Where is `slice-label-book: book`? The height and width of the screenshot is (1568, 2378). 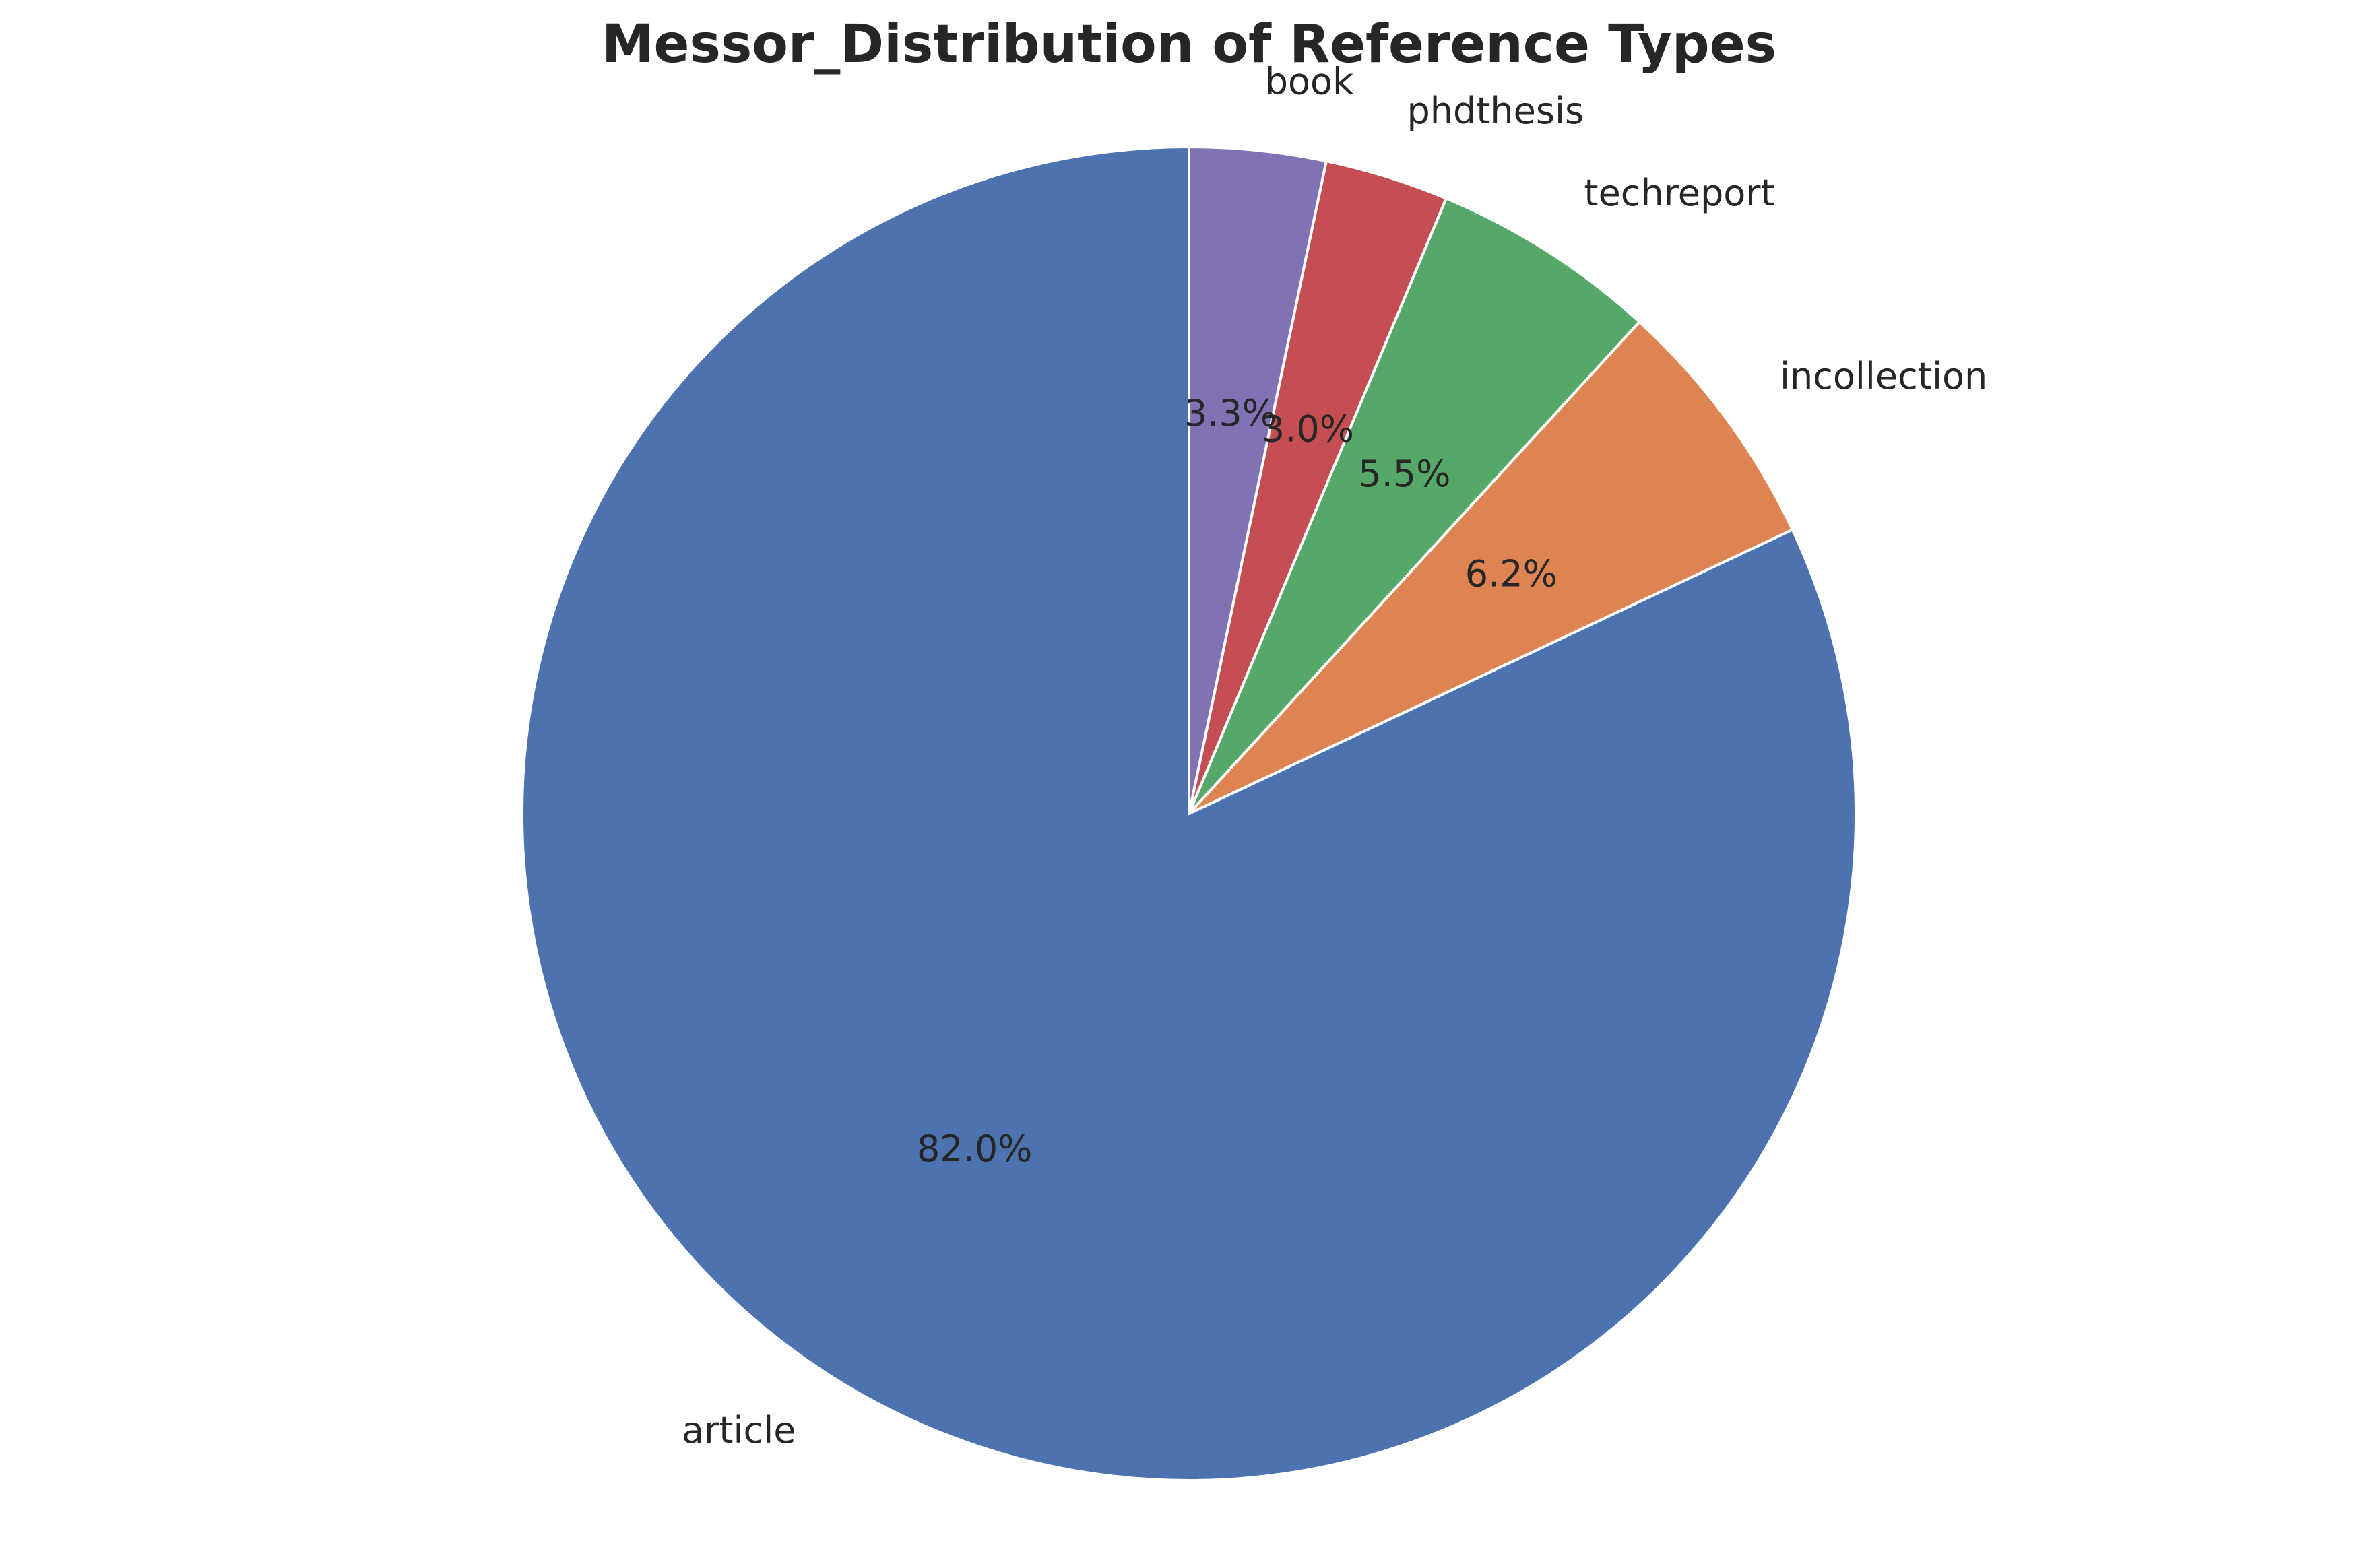
slice-label-book: book is located at coordinates (1309, 81).